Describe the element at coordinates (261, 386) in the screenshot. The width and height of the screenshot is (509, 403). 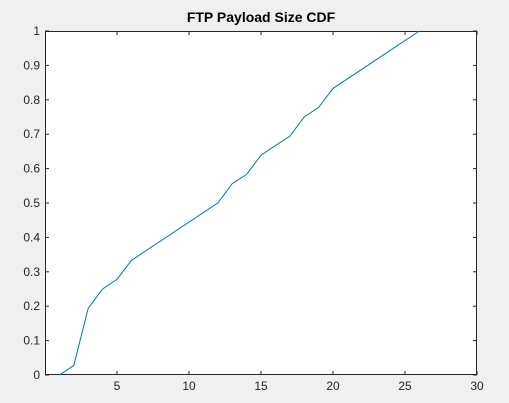
I see `x-tick-label: 15` at that location.